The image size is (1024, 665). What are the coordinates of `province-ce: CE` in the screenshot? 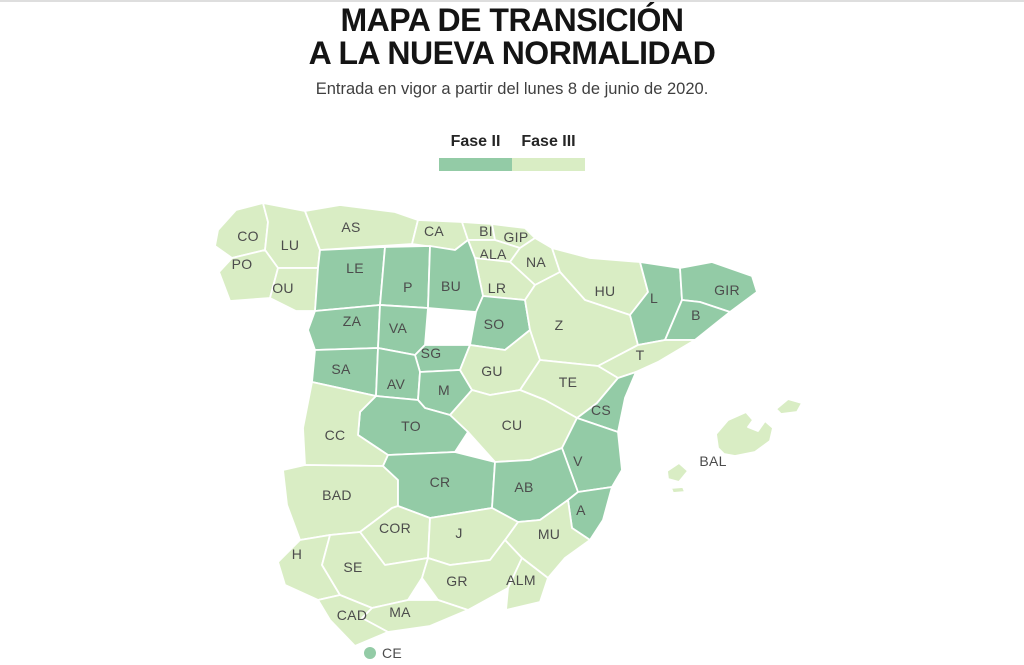 It's located at (383, 653).